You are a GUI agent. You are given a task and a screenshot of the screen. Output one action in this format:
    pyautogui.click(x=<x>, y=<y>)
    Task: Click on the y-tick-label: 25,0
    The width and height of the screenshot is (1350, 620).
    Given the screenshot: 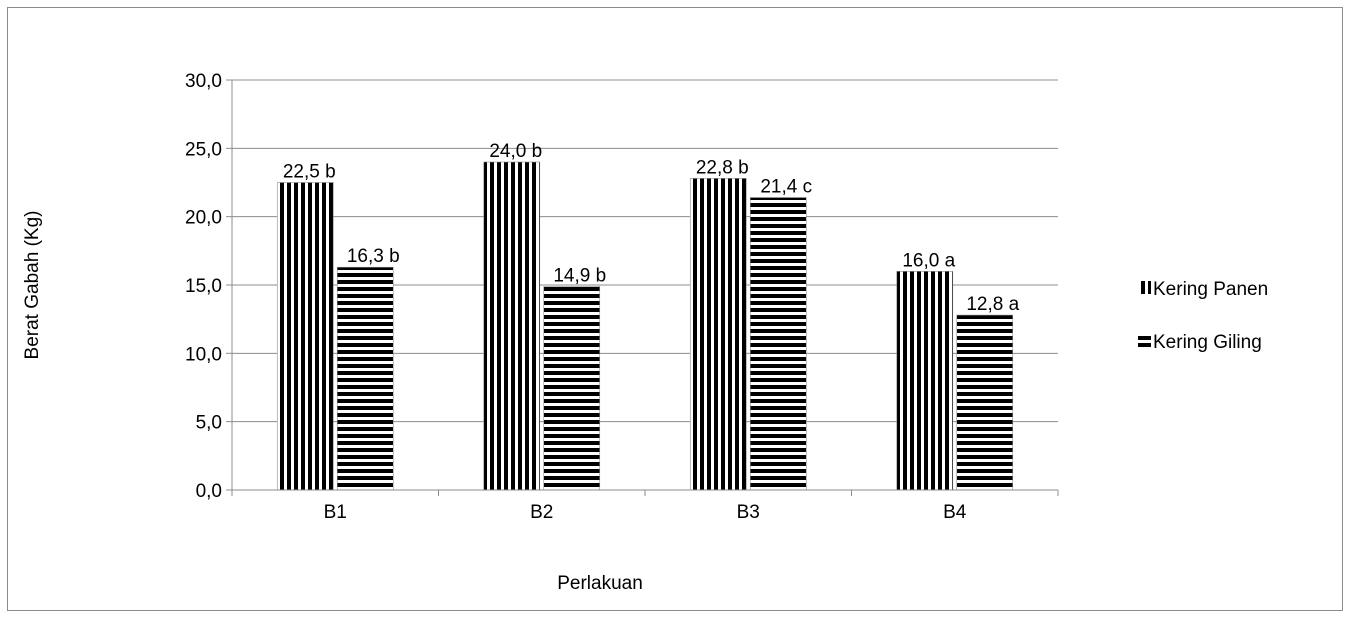 What is the action you would take?
    pyautogui.click(x=203, y=149)
    